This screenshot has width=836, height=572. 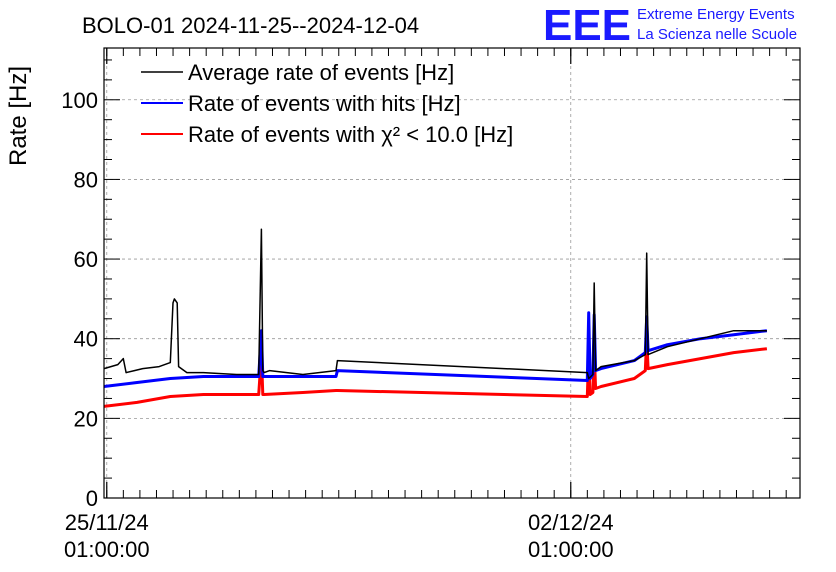 I want to click on y-tick-label: 0, so click(x=92, y=498).